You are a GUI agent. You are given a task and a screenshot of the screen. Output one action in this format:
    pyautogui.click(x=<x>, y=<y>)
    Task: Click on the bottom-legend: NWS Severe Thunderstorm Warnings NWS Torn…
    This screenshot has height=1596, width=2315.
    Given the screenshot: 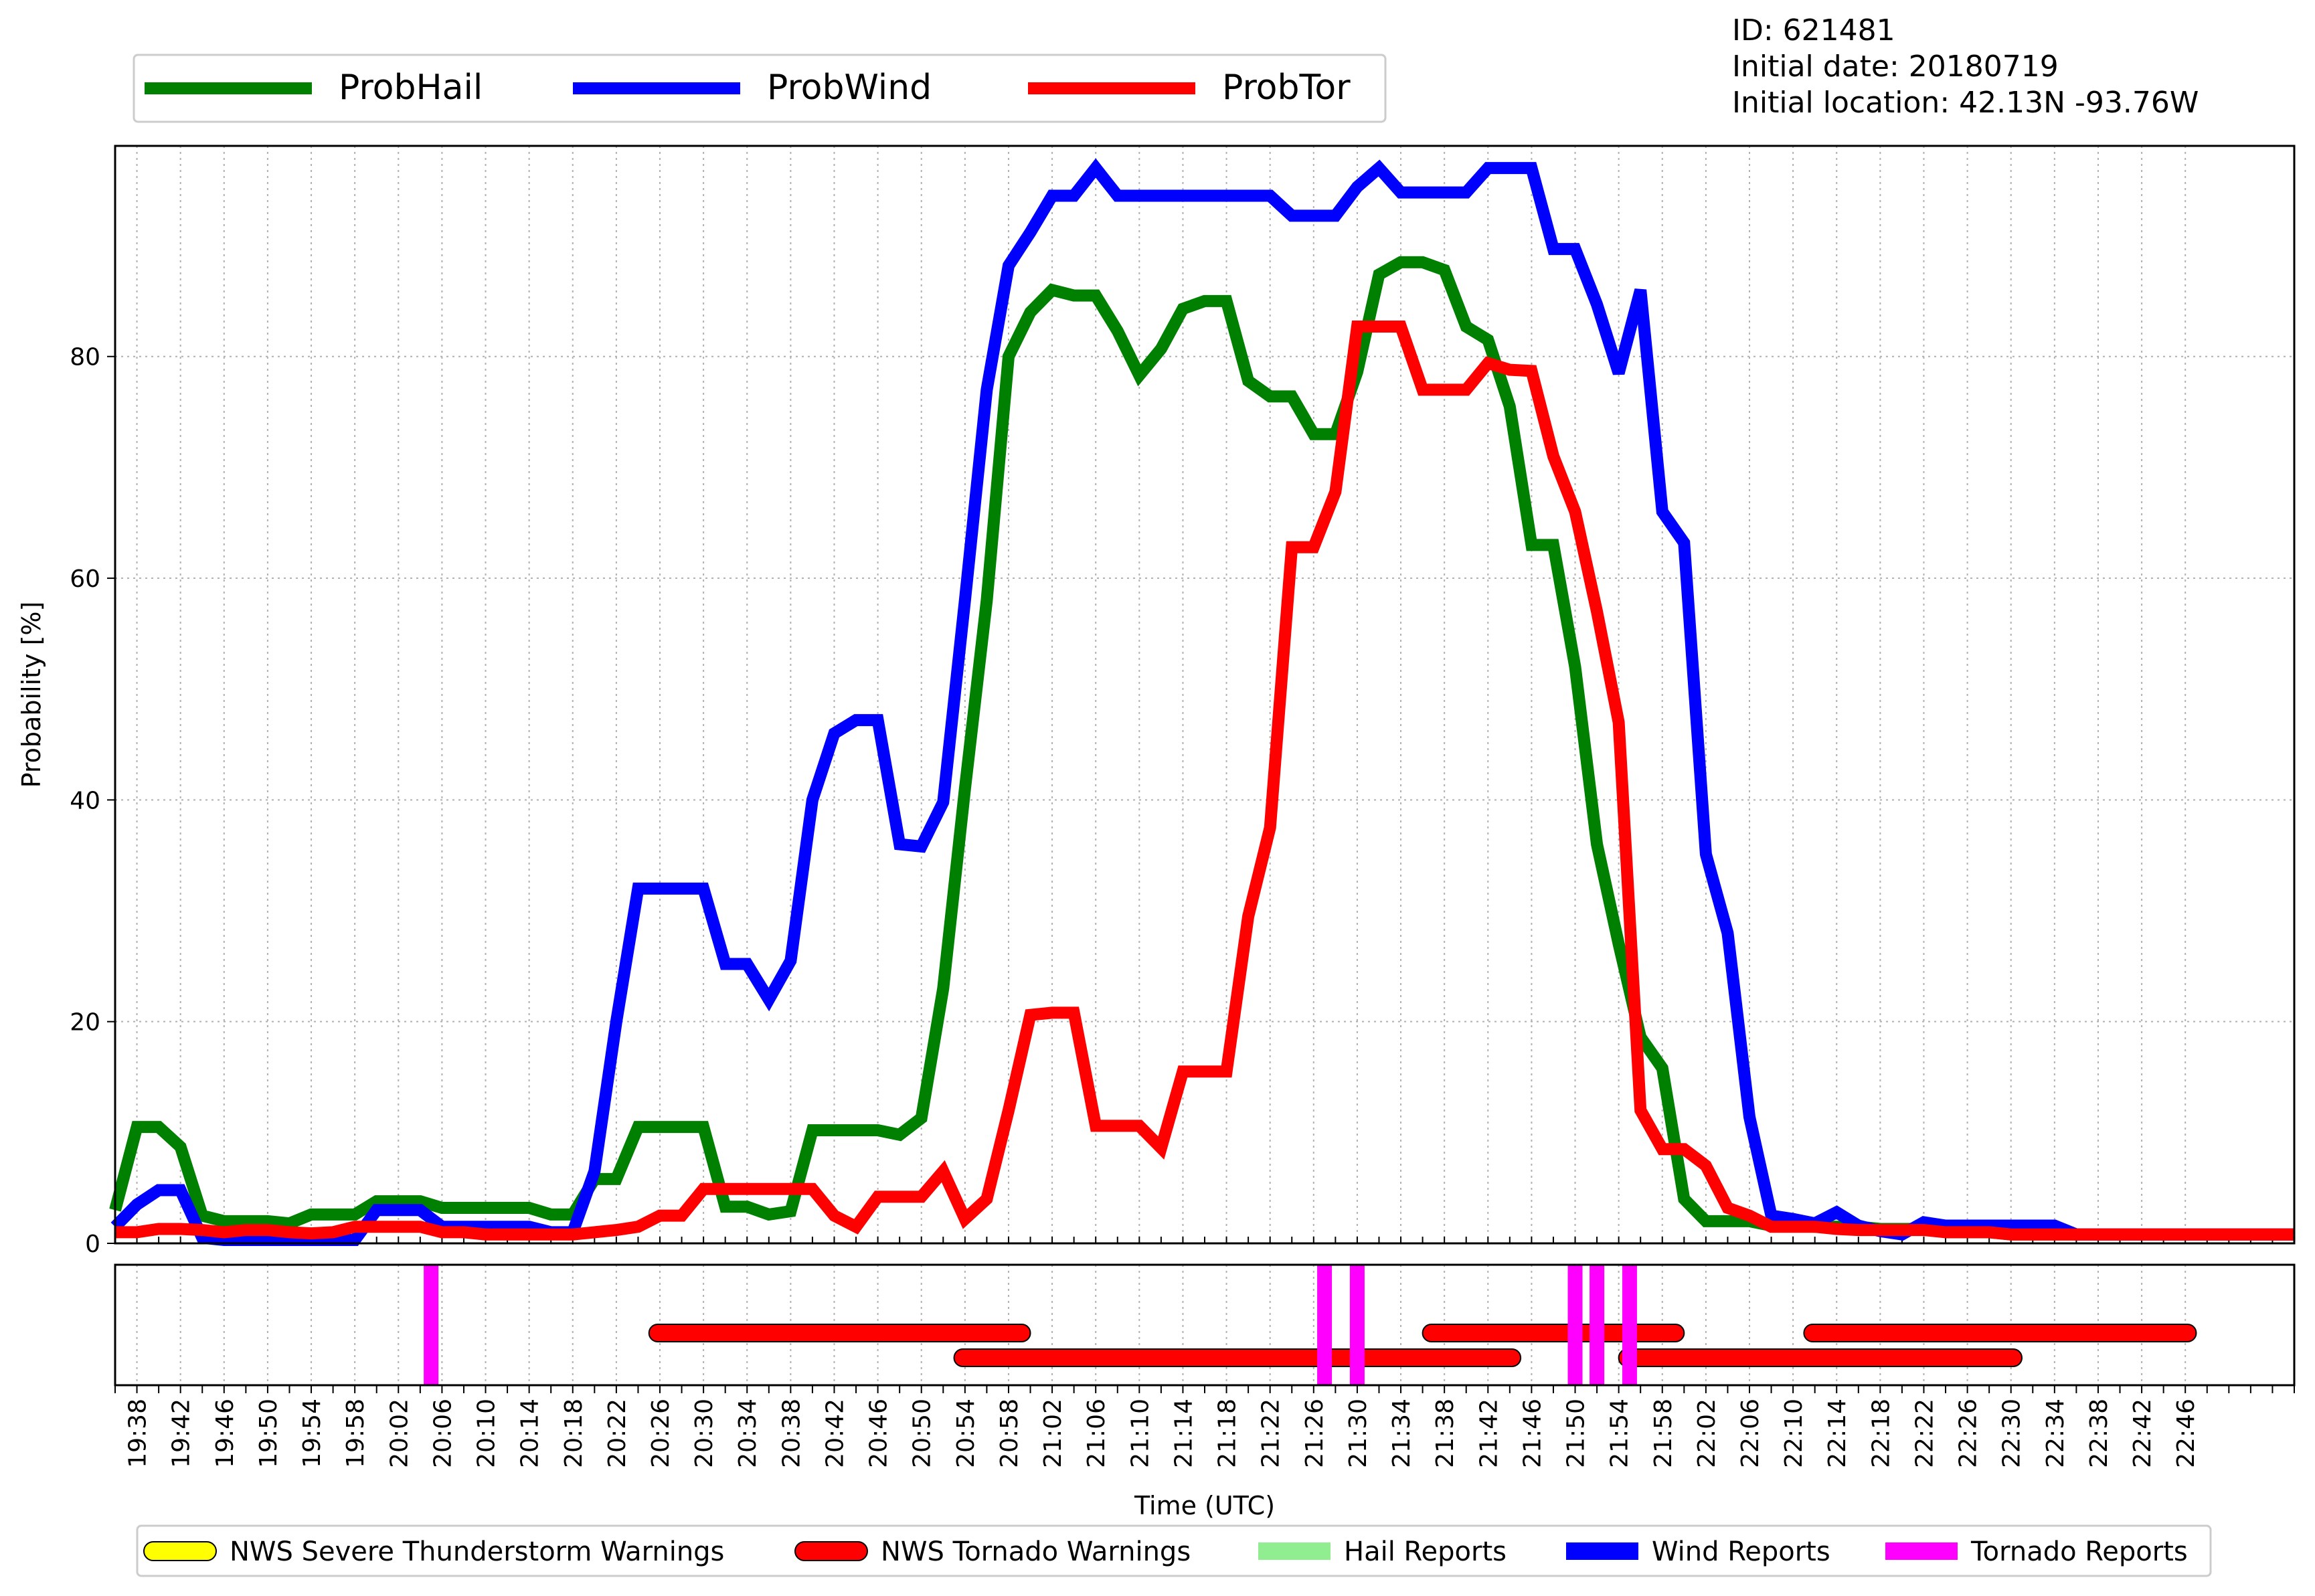 What is the action you would take?
    pyautogui.click(x=1174, y=1550)
    